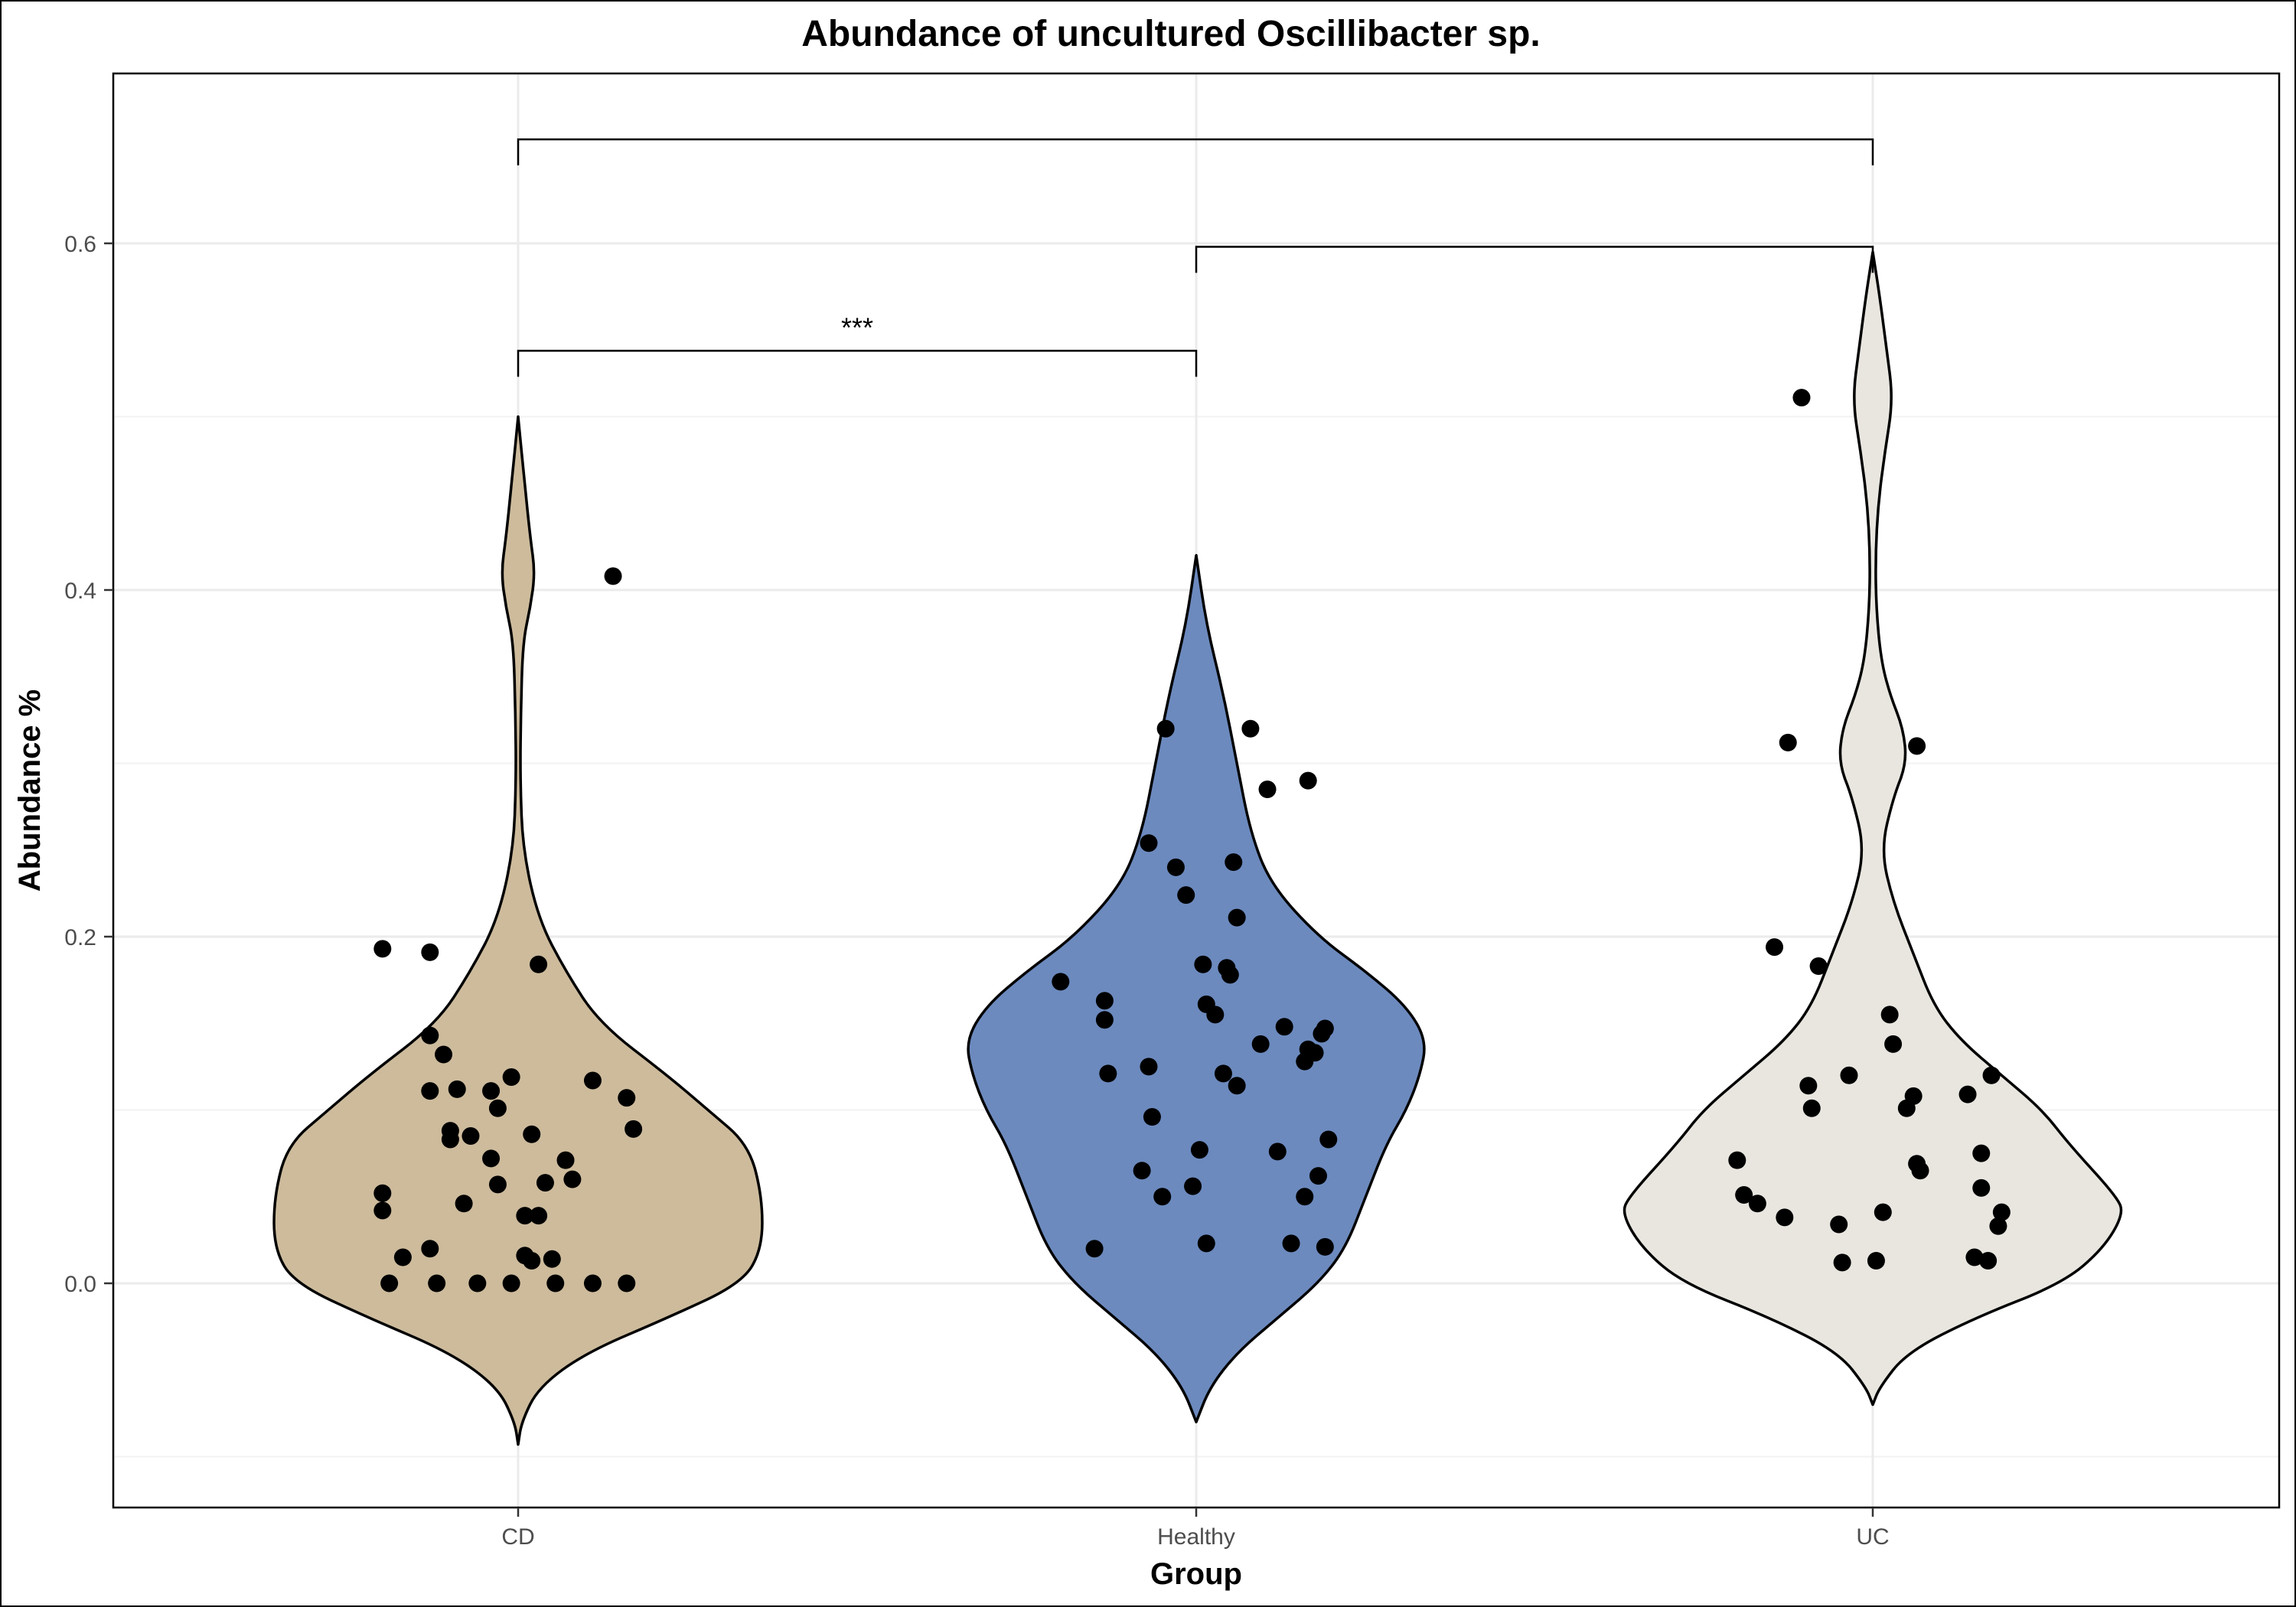  I want to click on bracket-cd-healthy, so click(857, 363).